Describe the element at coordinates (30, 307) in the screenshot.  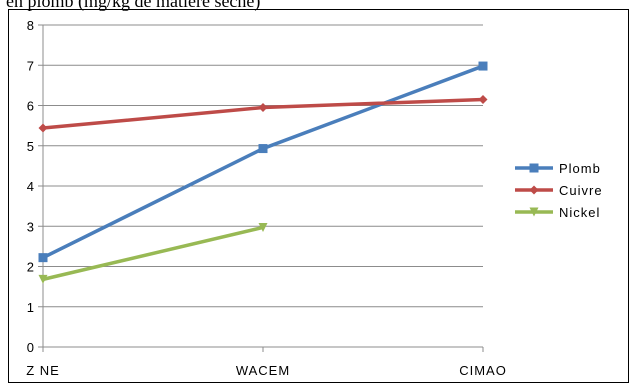
I see `y-tick-label: 1` at that location.